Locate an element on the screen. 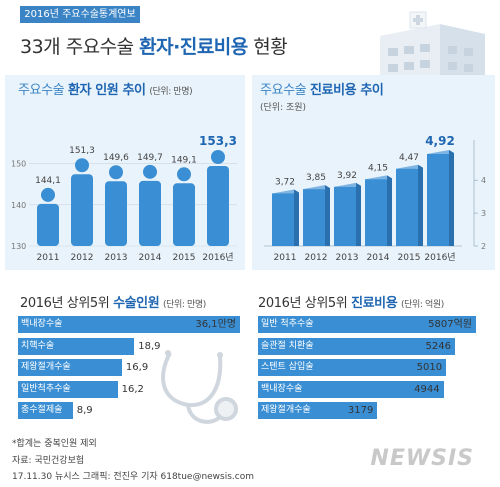 Image resolution: width=500 pixels, height=487 pixels. cost-y-tick-label-2: 4 is located at coordinates (483, 180).